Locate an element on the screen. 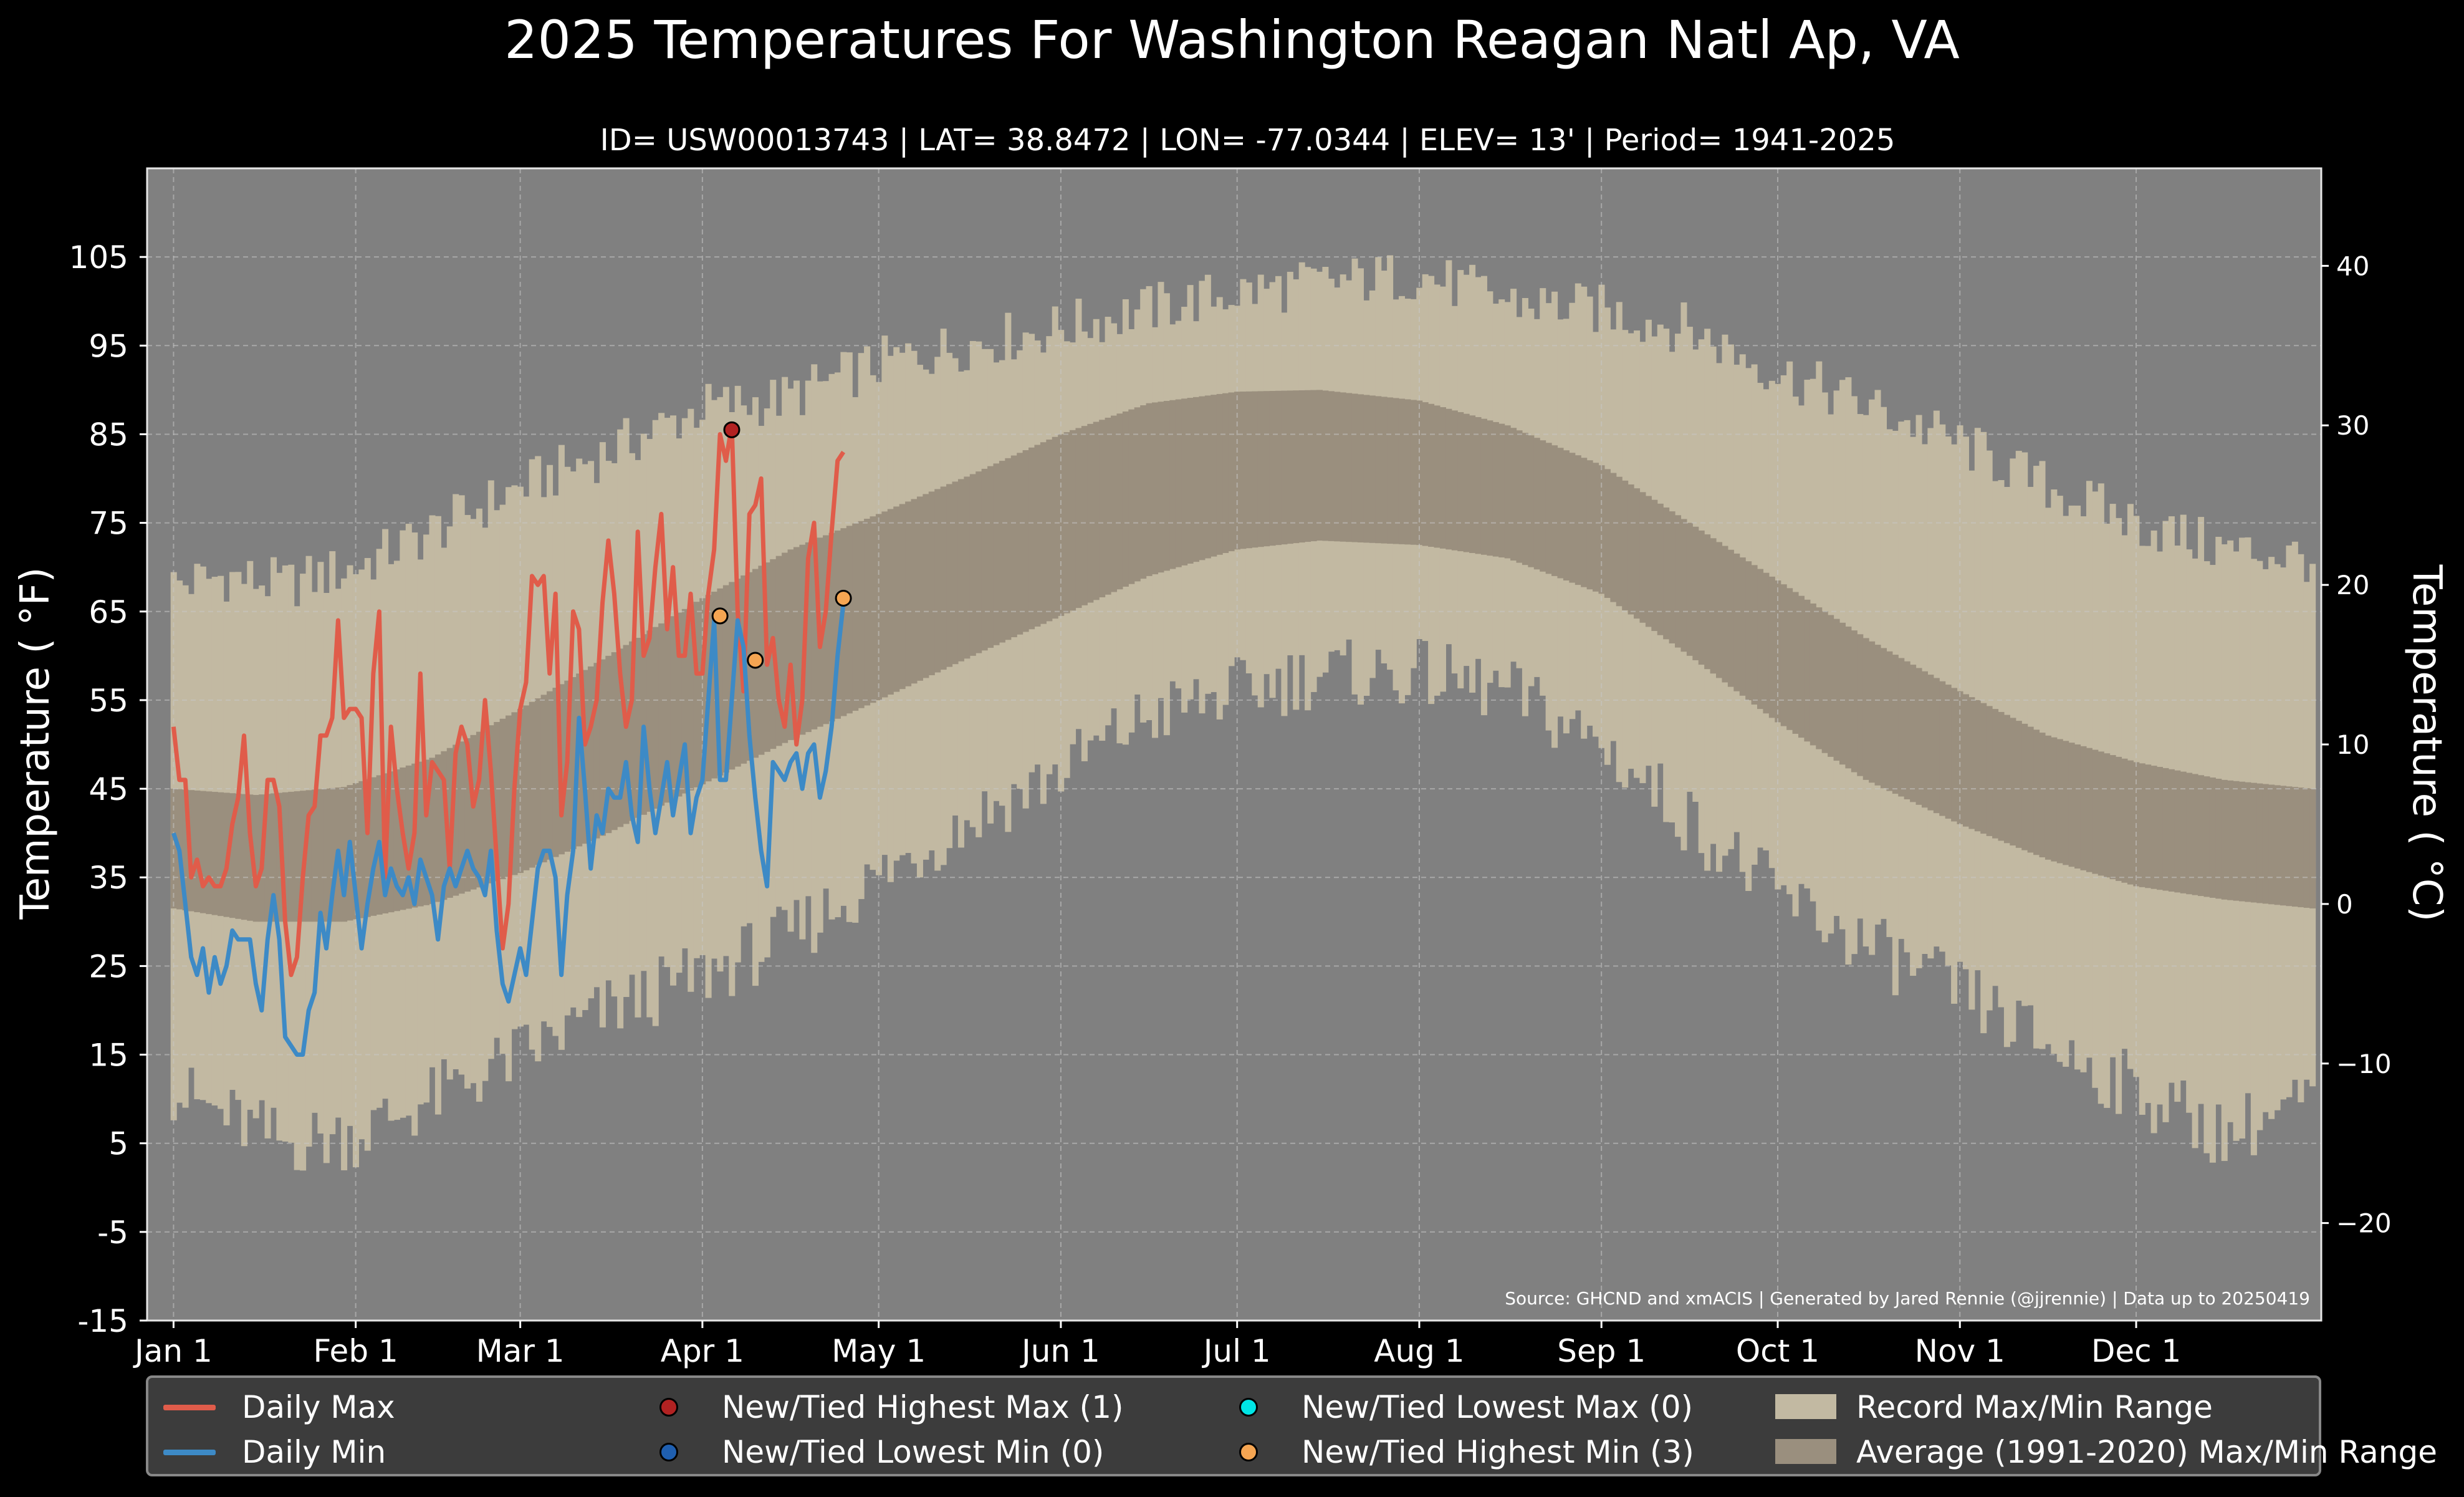 The image size is (2464, 1497). legend-item: New/Tied Lowest Min (0) is located at coordinates (869, 1452).